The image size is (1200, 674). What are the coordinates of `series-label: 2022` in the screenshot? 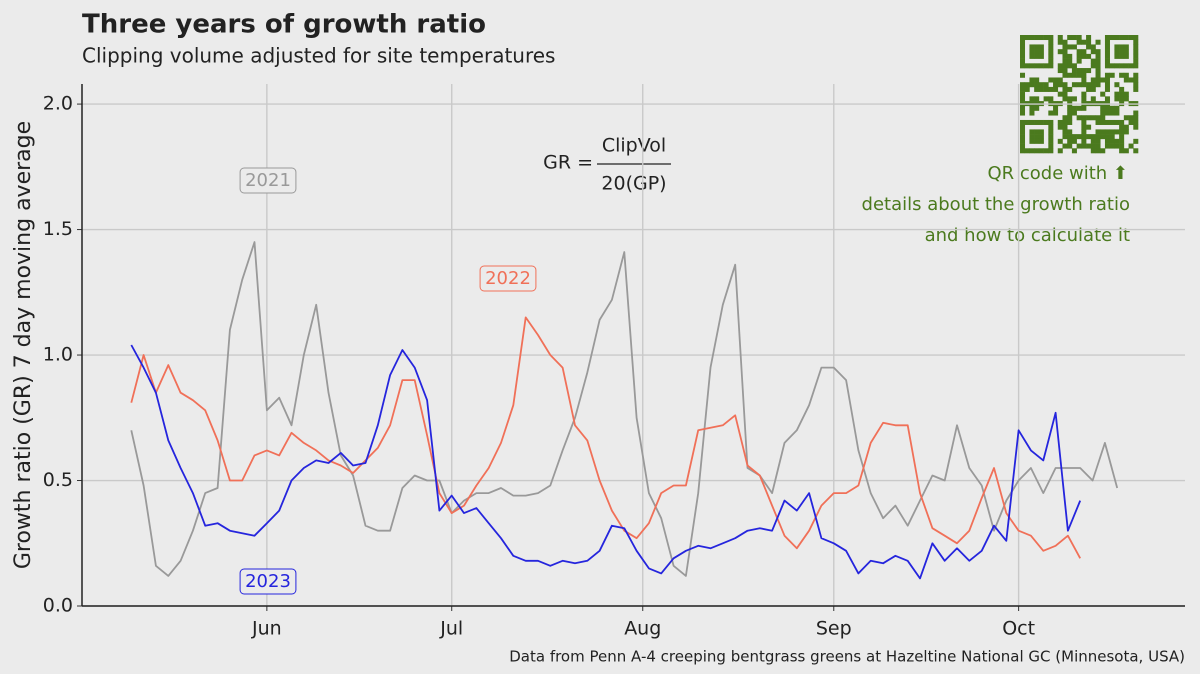 It's located at (508, 278).